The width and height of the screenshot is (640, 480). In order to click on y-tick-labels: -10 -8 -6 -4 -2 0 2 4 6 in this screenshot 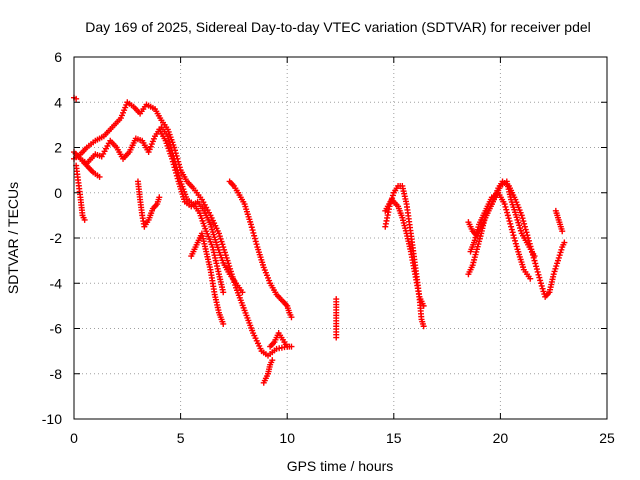, I will do `click(52, 238)`.